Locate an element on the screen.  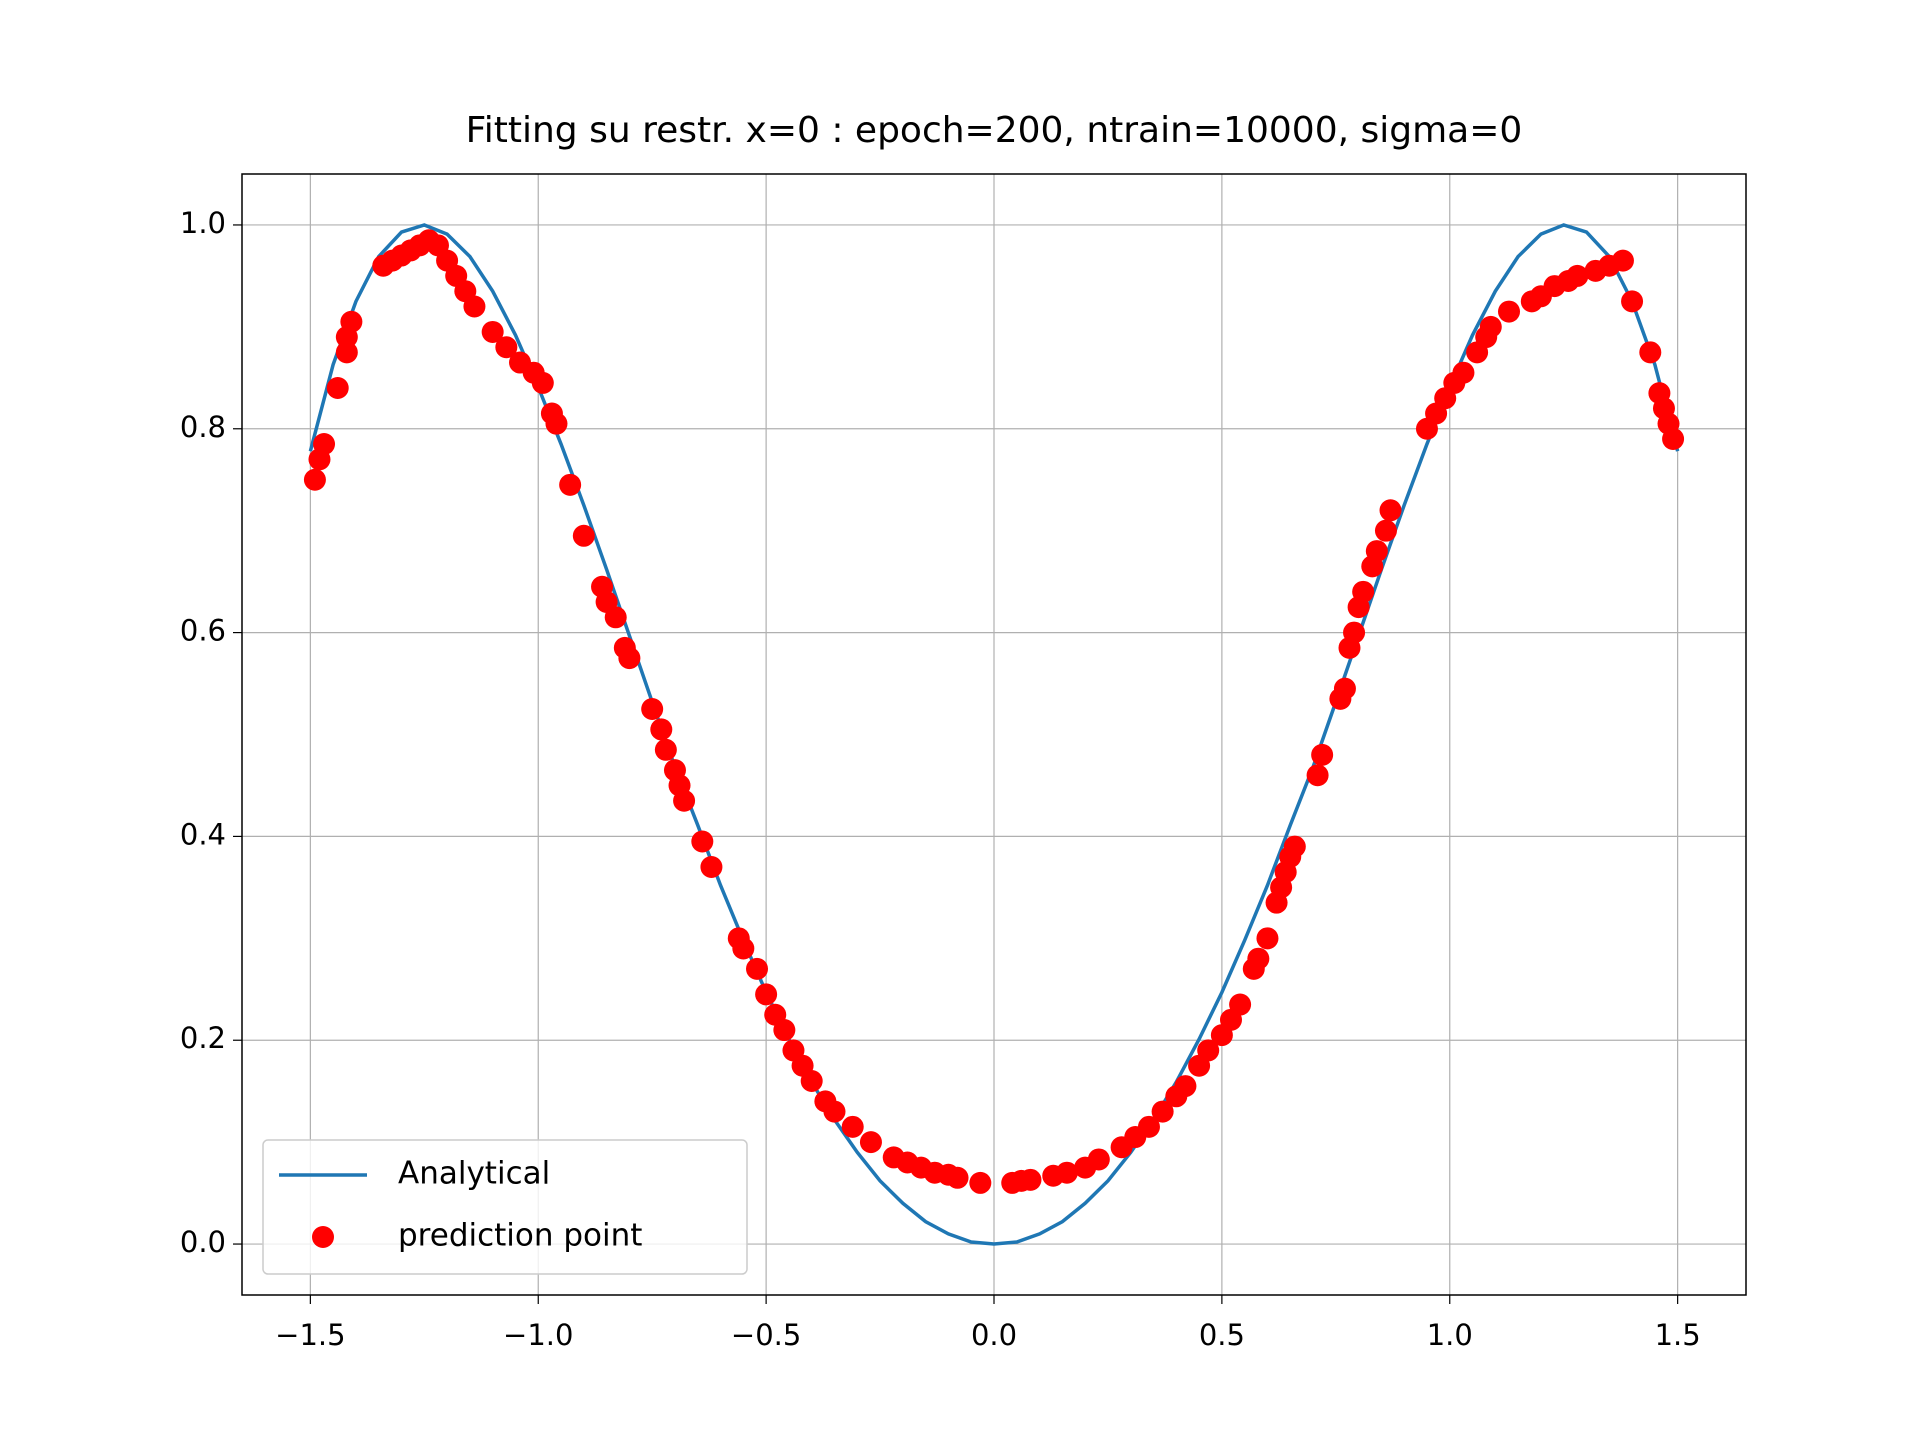
legend-marker is located at coordinates (323, 1237).